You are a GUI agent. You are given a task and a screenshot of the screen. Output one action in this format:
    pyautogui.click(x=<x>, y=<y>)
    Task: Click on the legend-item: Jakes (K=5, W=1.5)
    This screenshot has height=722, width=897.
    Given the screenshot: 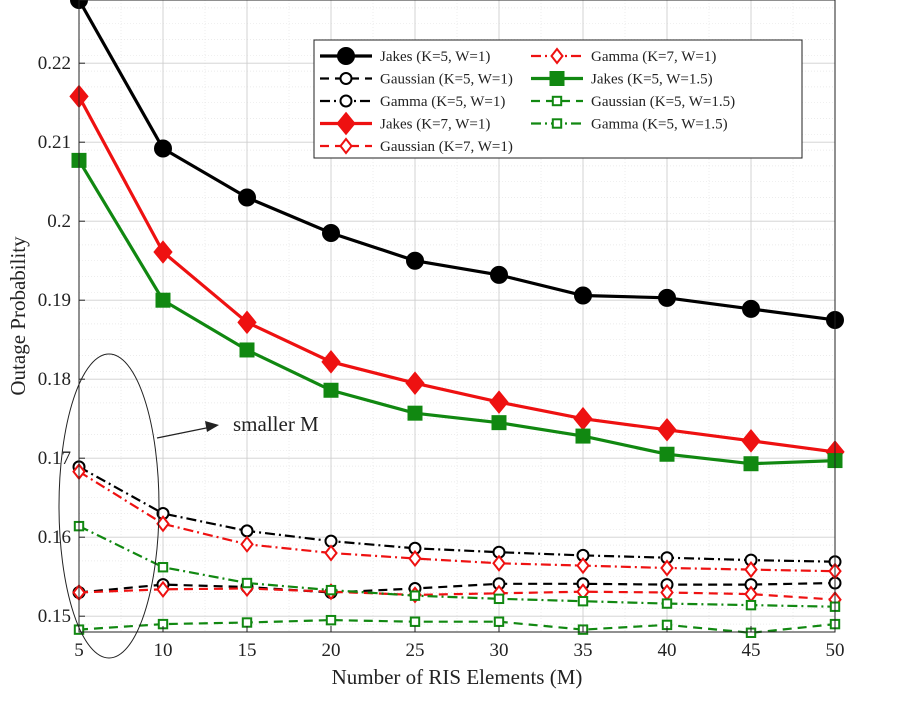 What is the action you would take?
    pyautogui.click(x=622, y=79)
    